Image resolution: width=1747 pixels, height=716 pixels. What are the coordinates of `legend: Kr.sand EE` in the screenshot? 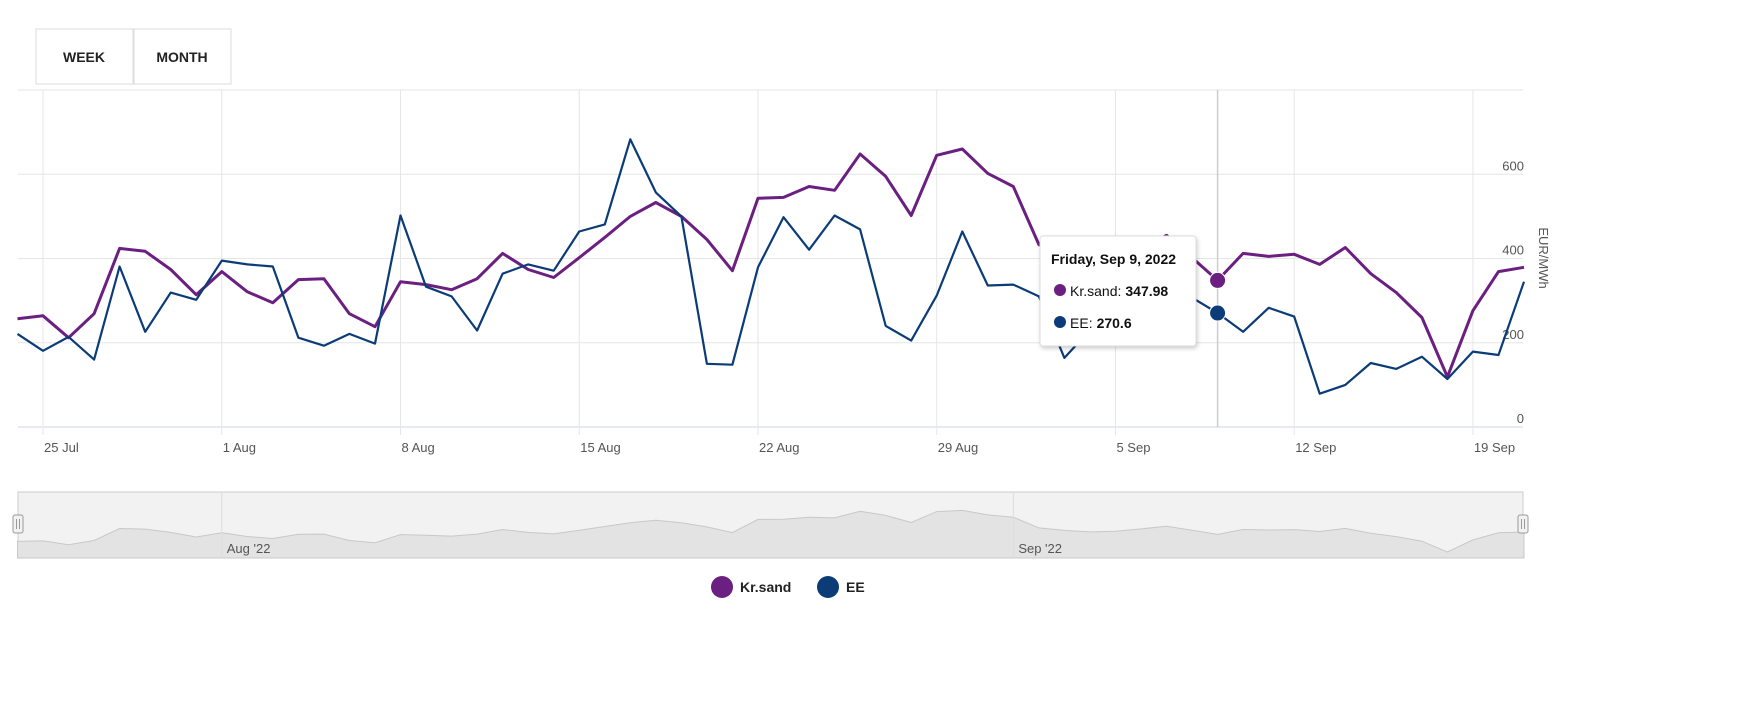 It's located at (788, 587).